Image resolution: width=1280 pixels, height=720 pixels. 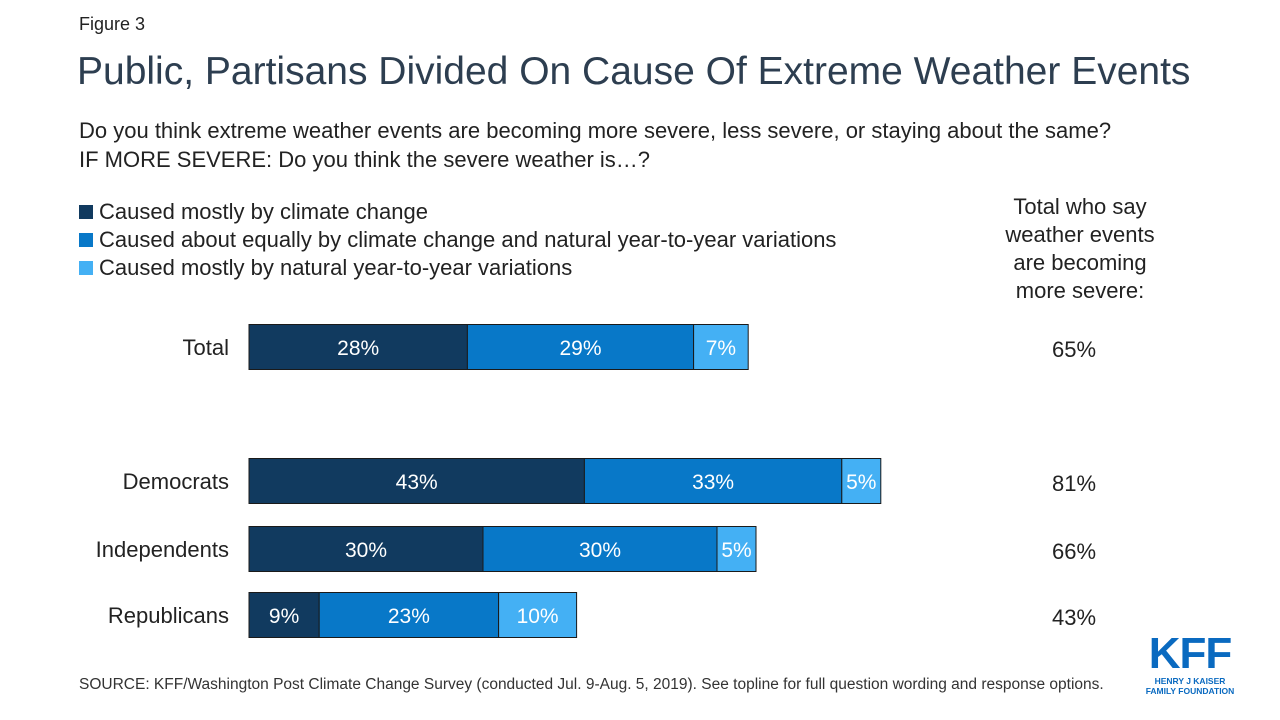 I want to click on data-label-democrats-series-3: 5%, so click(x=861, y=482).